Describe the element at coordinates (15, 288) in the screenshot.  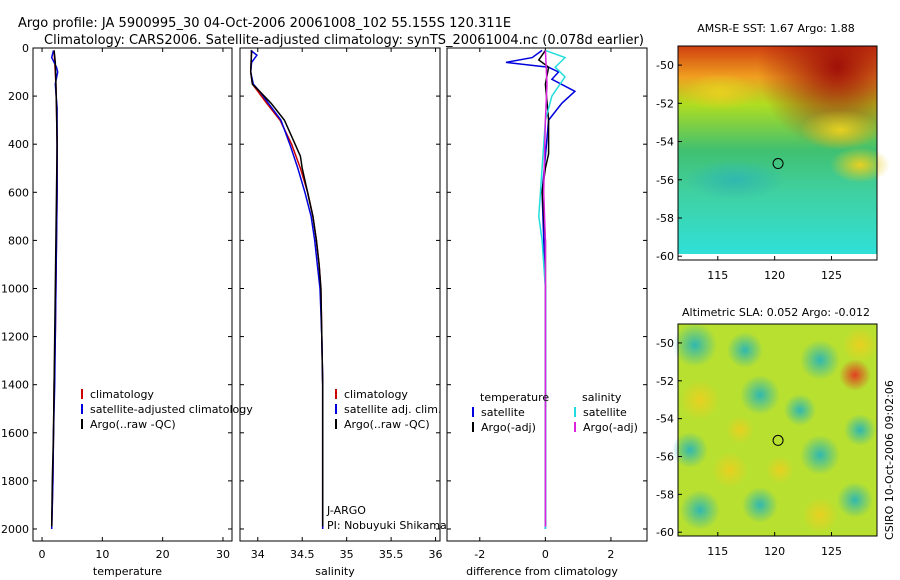
I see `y-tick-label: 1000` at that location.